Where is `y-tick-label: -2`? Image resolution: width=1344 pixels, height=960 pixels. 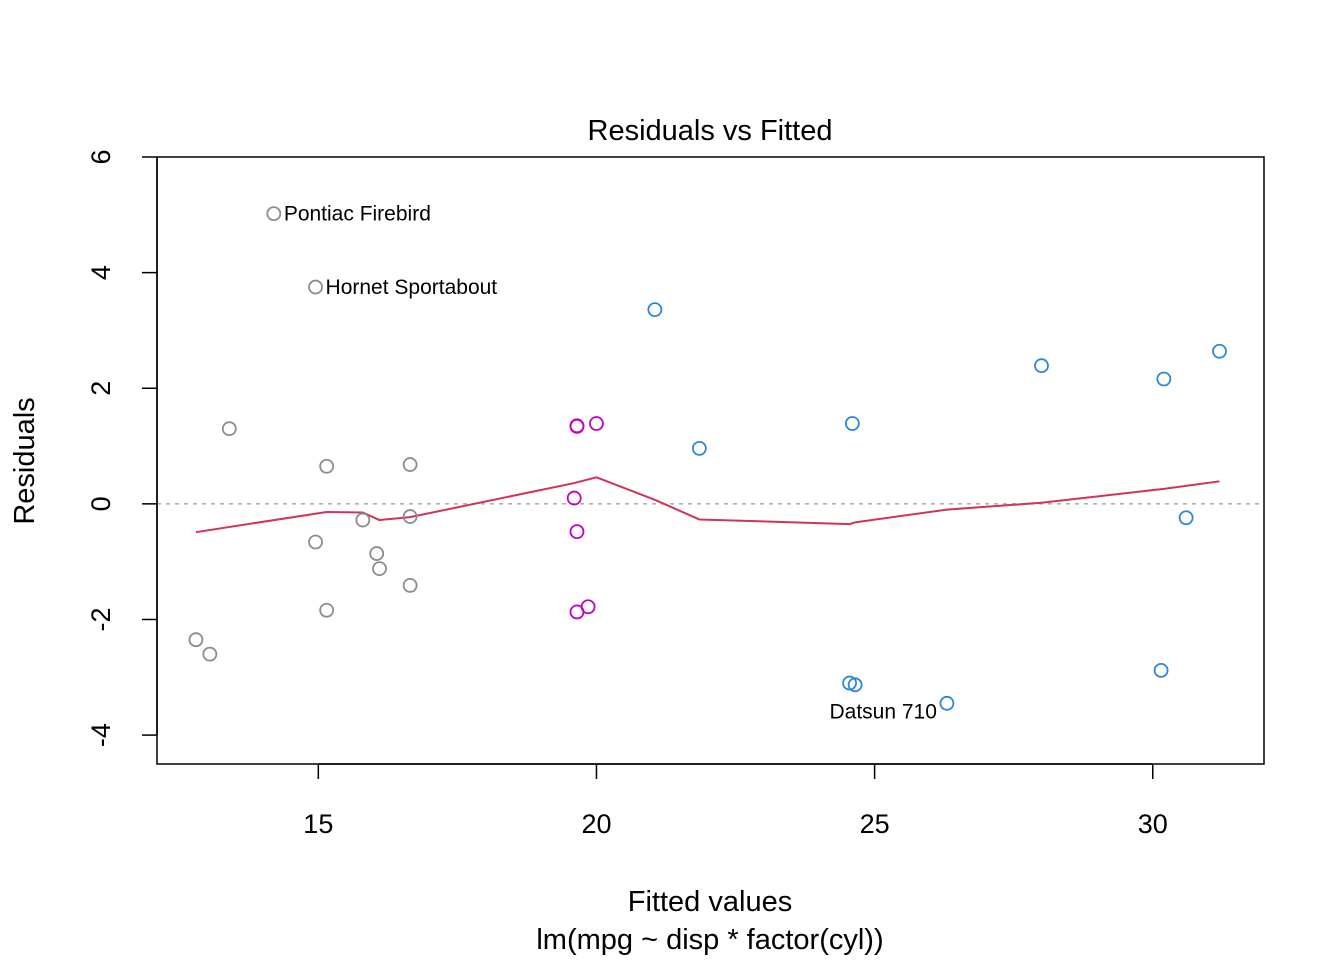
y-tick-label: -2 is located at coordinates (101, 619).